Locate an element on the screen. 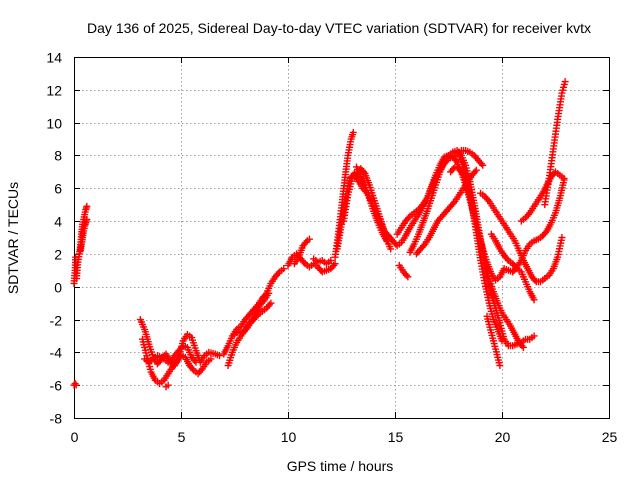 The width and height of the screenshot is (640, 480). y-tick-label: 6 is located at coordinates (58, 189).